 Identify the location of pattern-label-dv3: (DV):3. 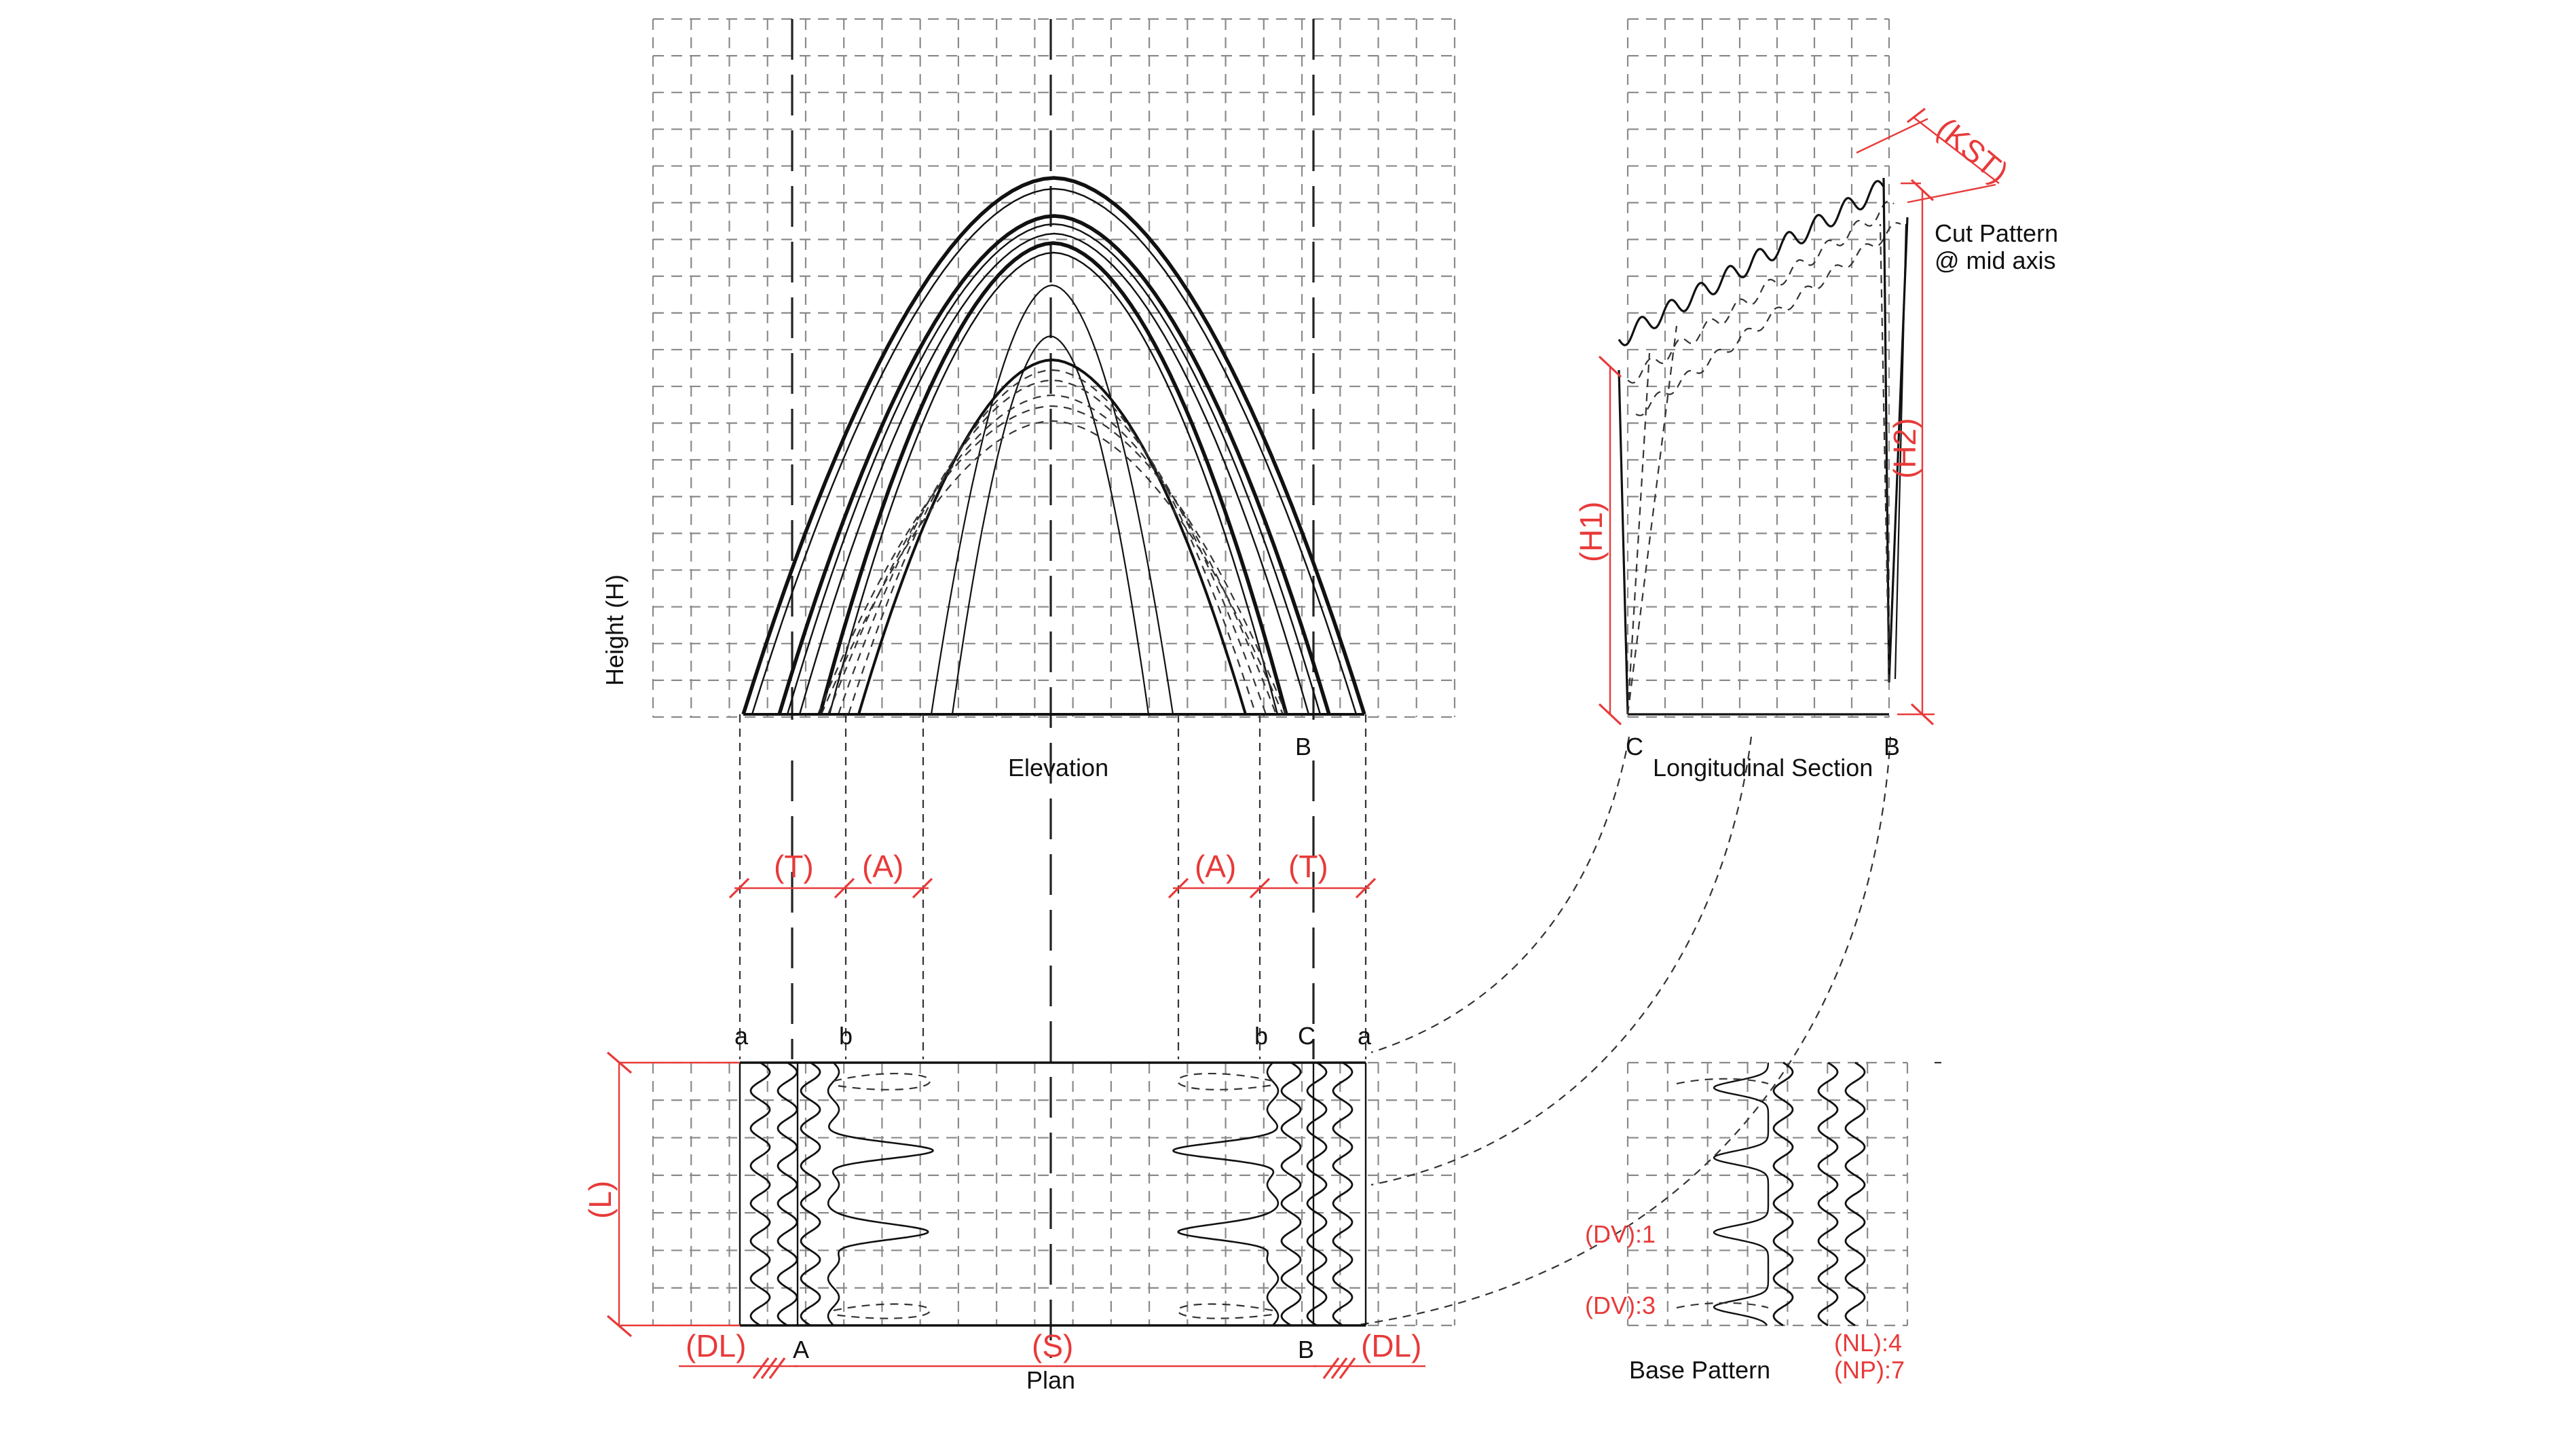
(1620, 1305).